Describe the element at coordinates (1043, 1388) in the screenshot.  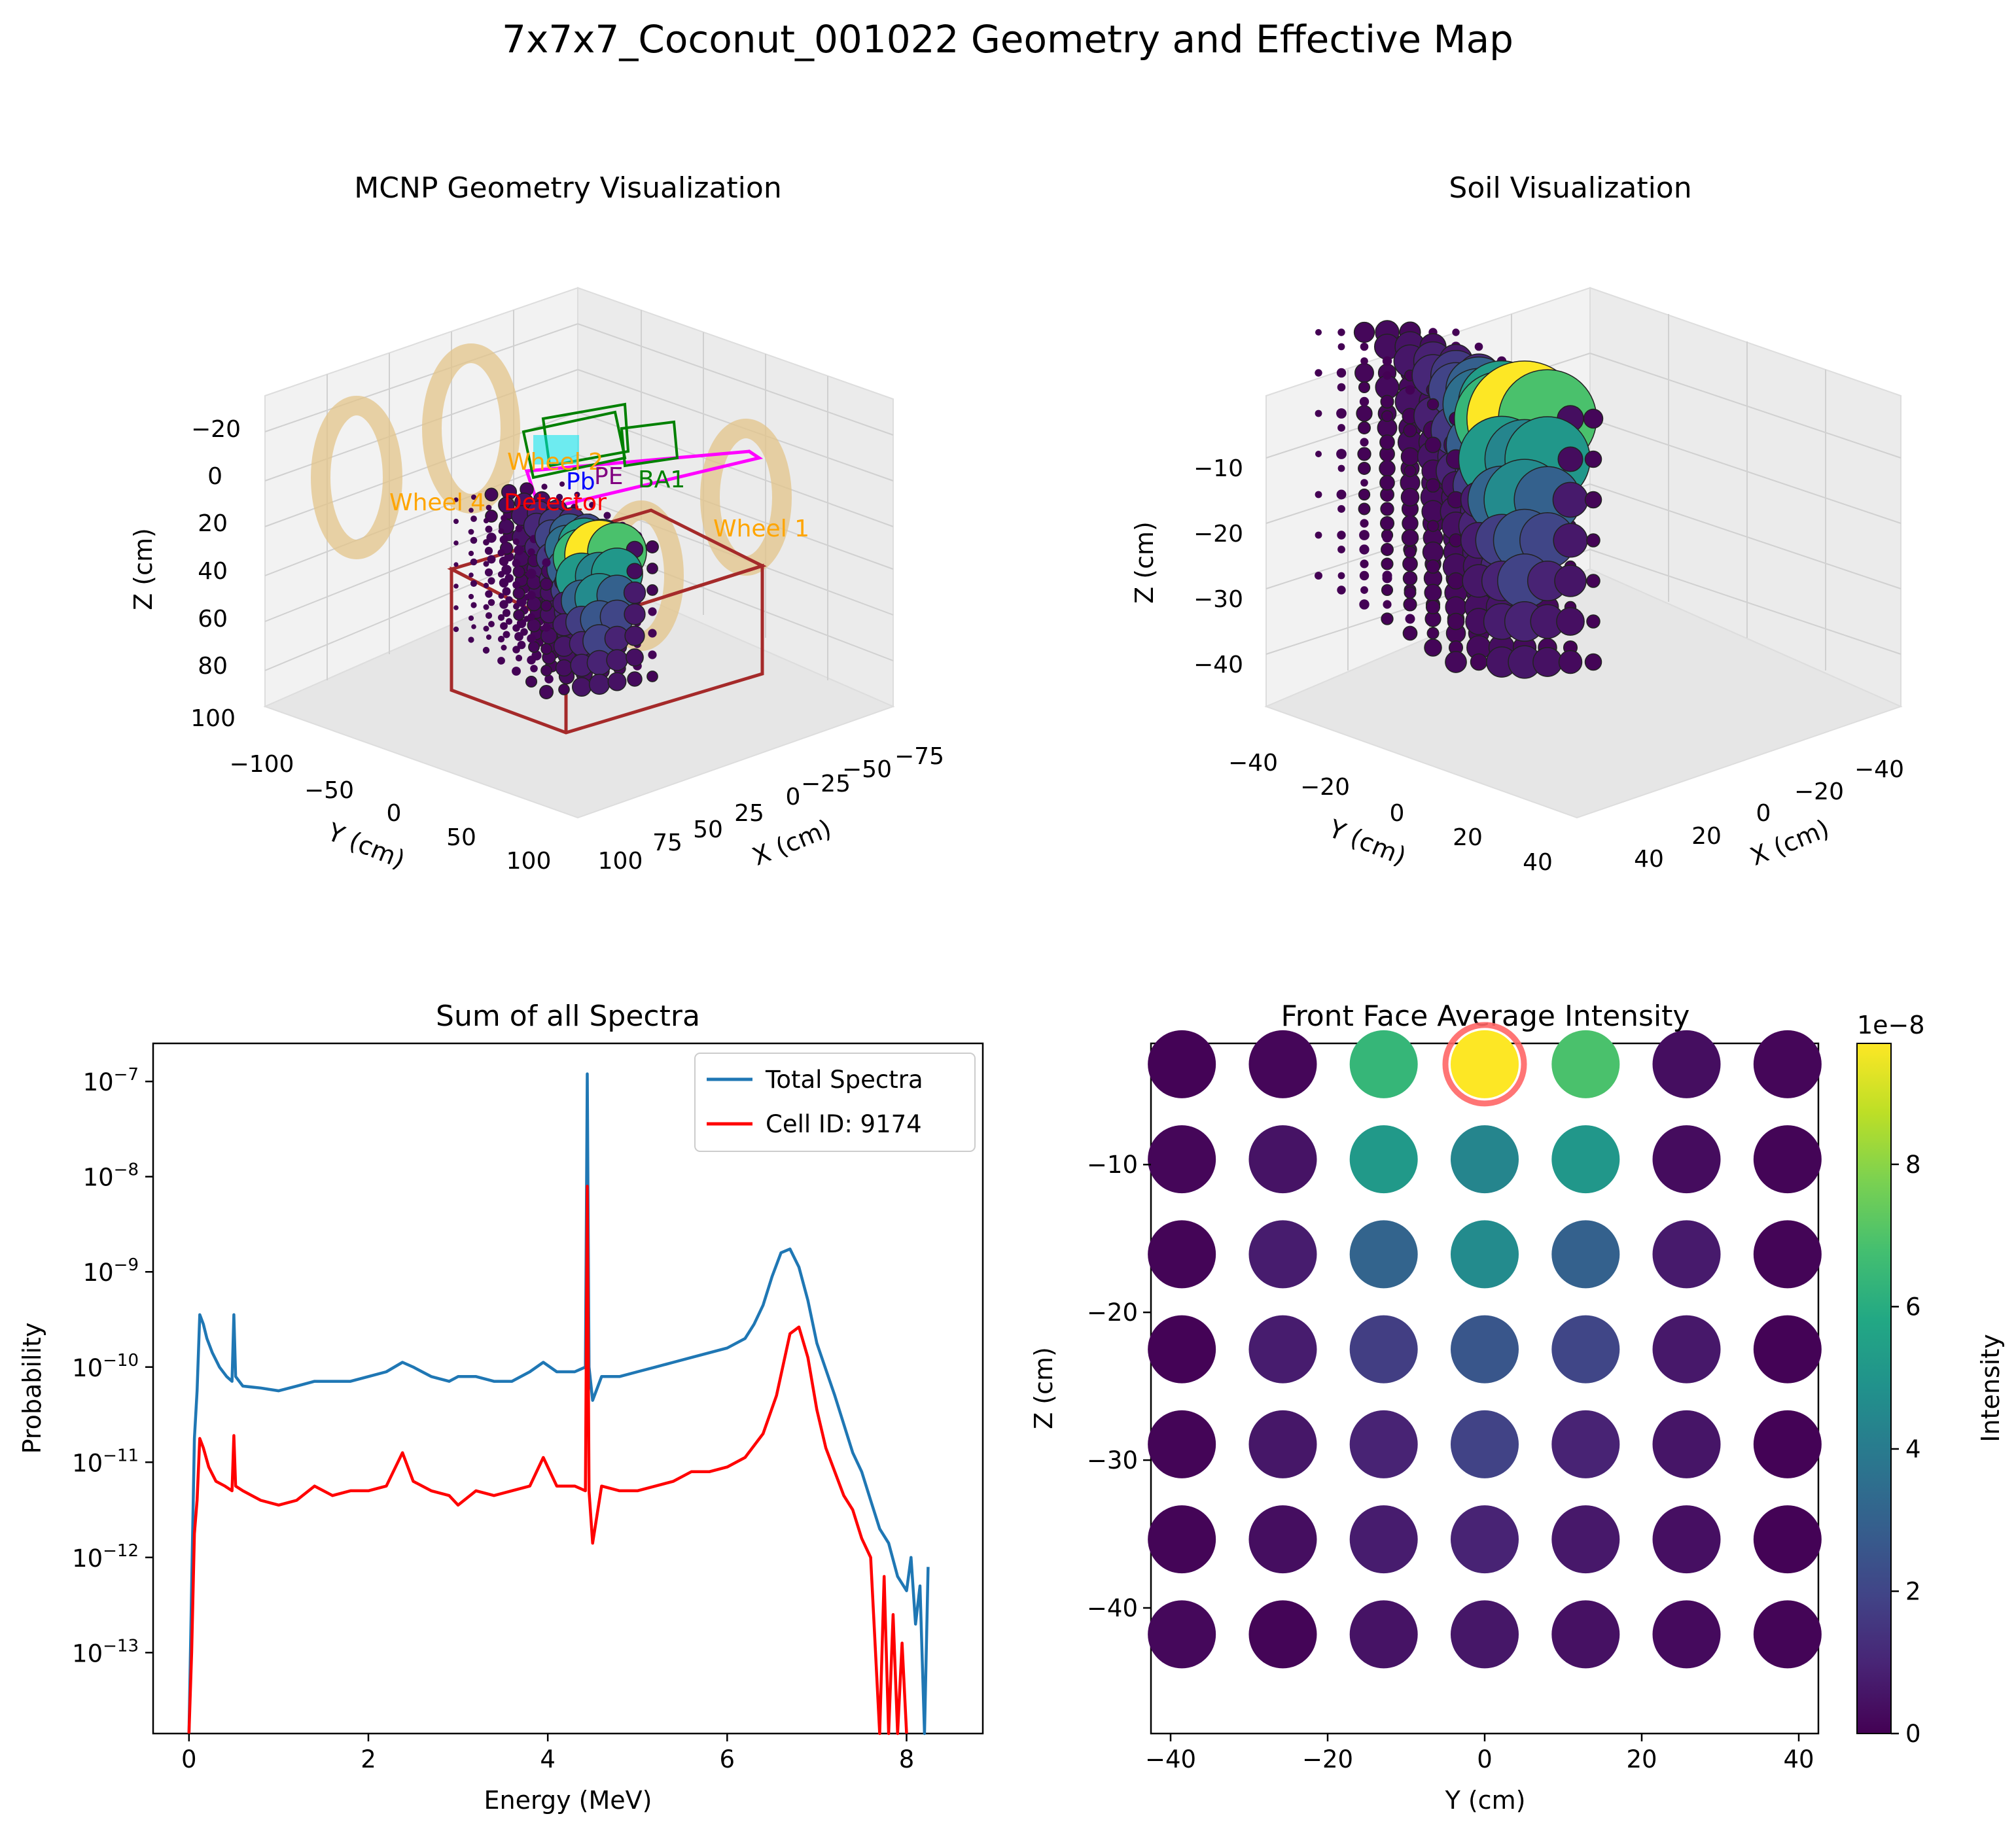
I see `front-face-ylabel: Z (cm)` at that location.